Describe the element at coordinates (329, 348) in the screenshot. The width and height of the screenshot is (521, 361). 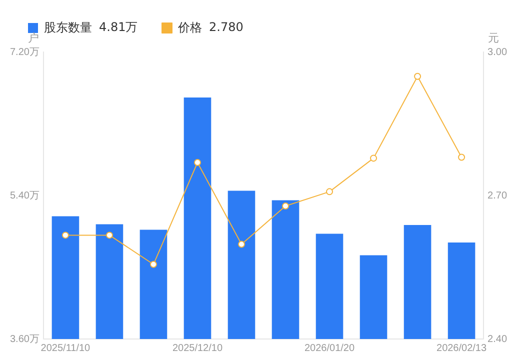
I see `x-tick-label: 2026/01/20` at that location.